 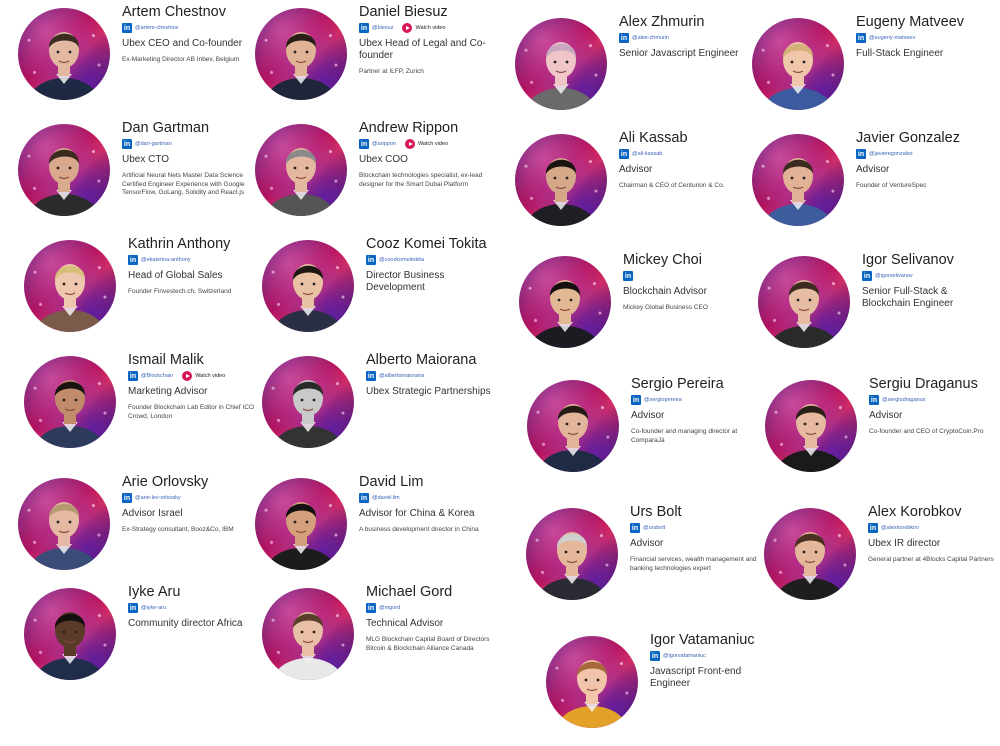 I want to click on linkedin-handle-link: @alexkorobkov, so click(x=900, y=528).